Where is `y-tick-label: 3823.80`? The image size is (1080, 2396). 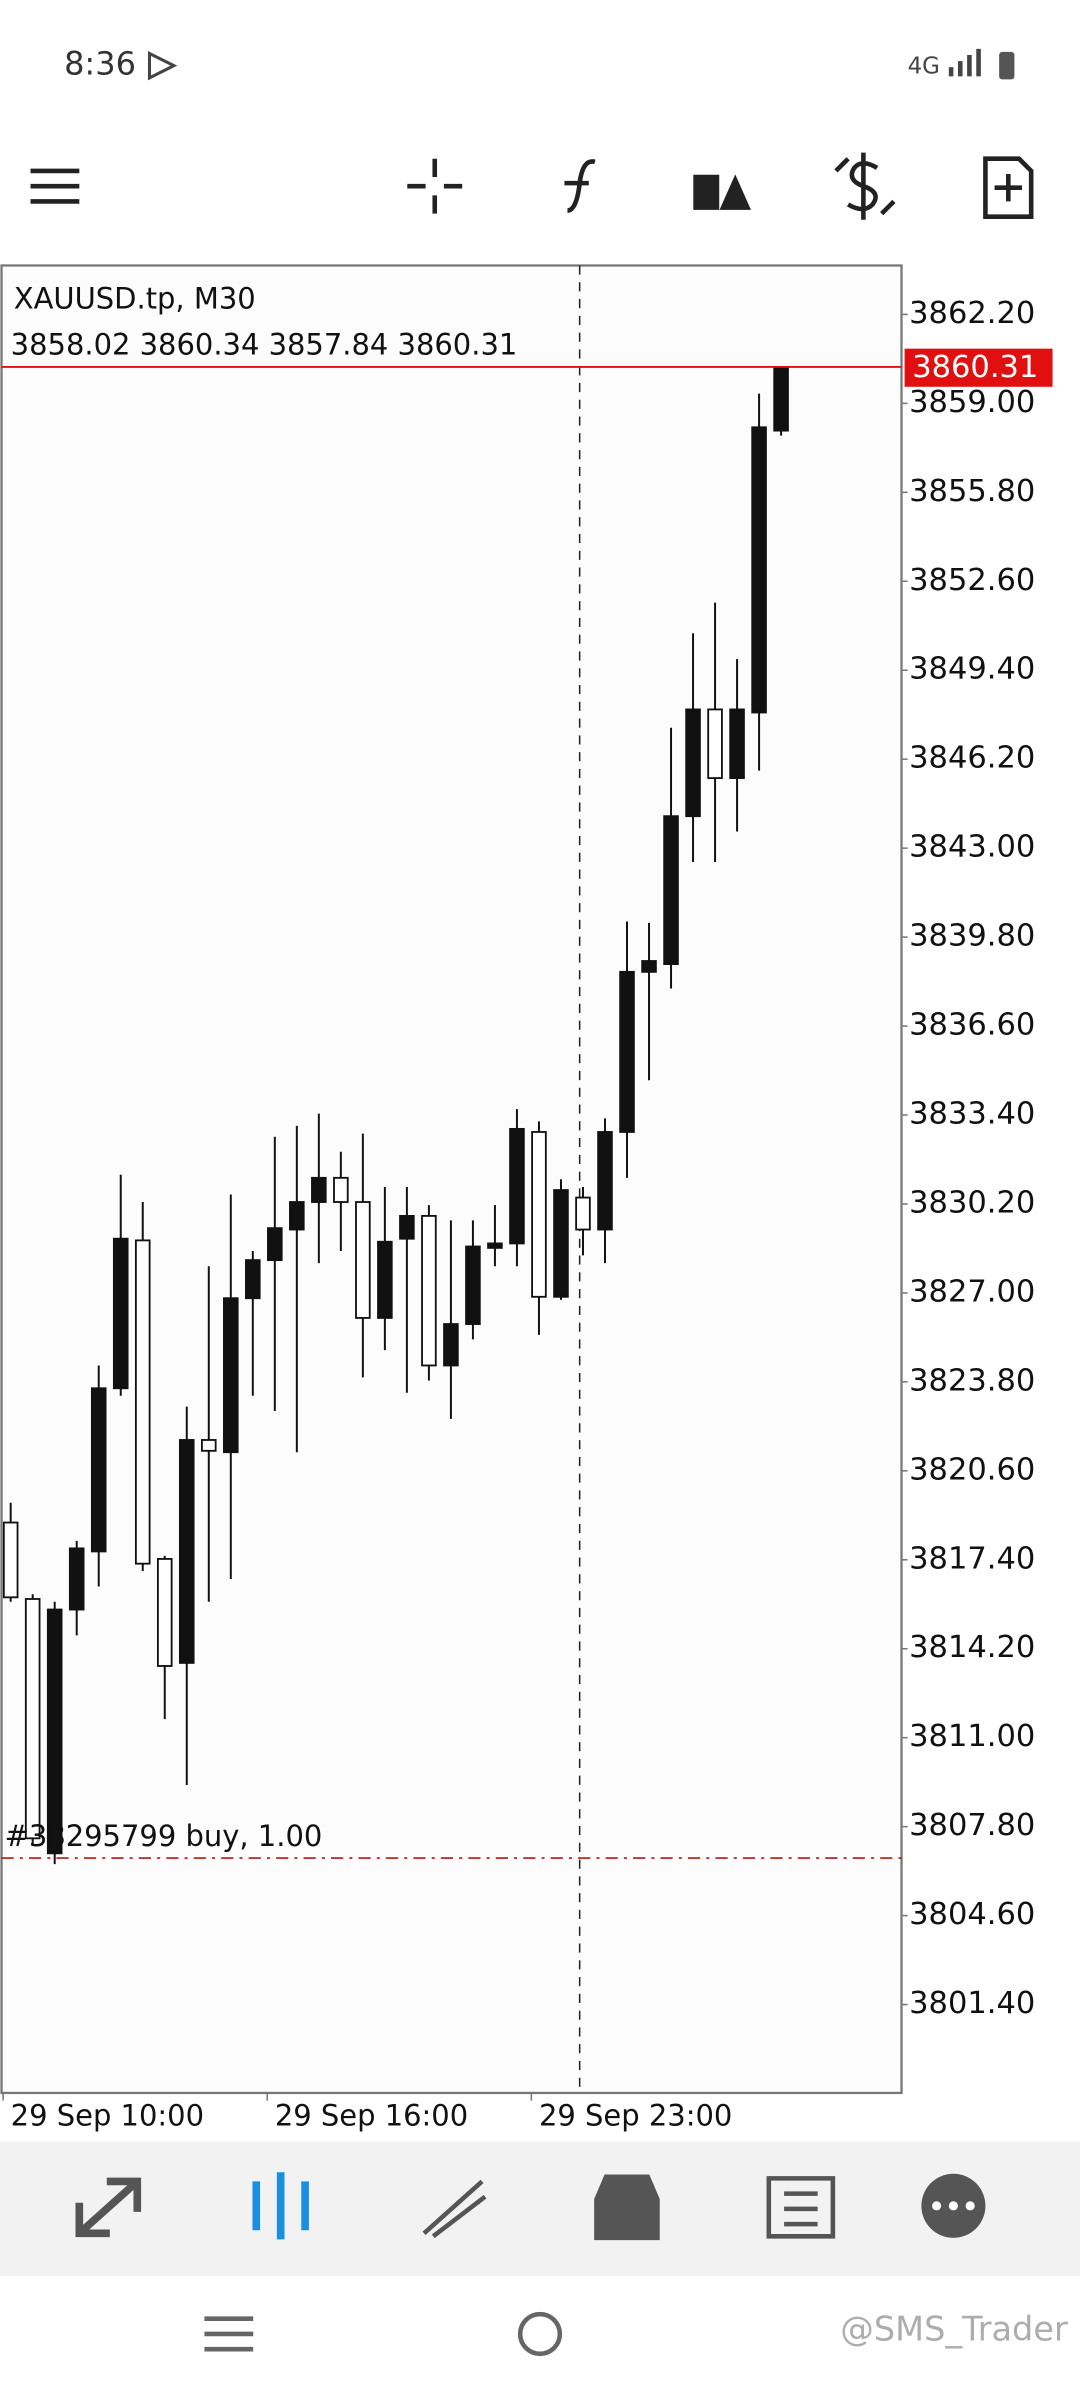
y-tick-label: 3823.80 is located at coordinates (972, 1380).